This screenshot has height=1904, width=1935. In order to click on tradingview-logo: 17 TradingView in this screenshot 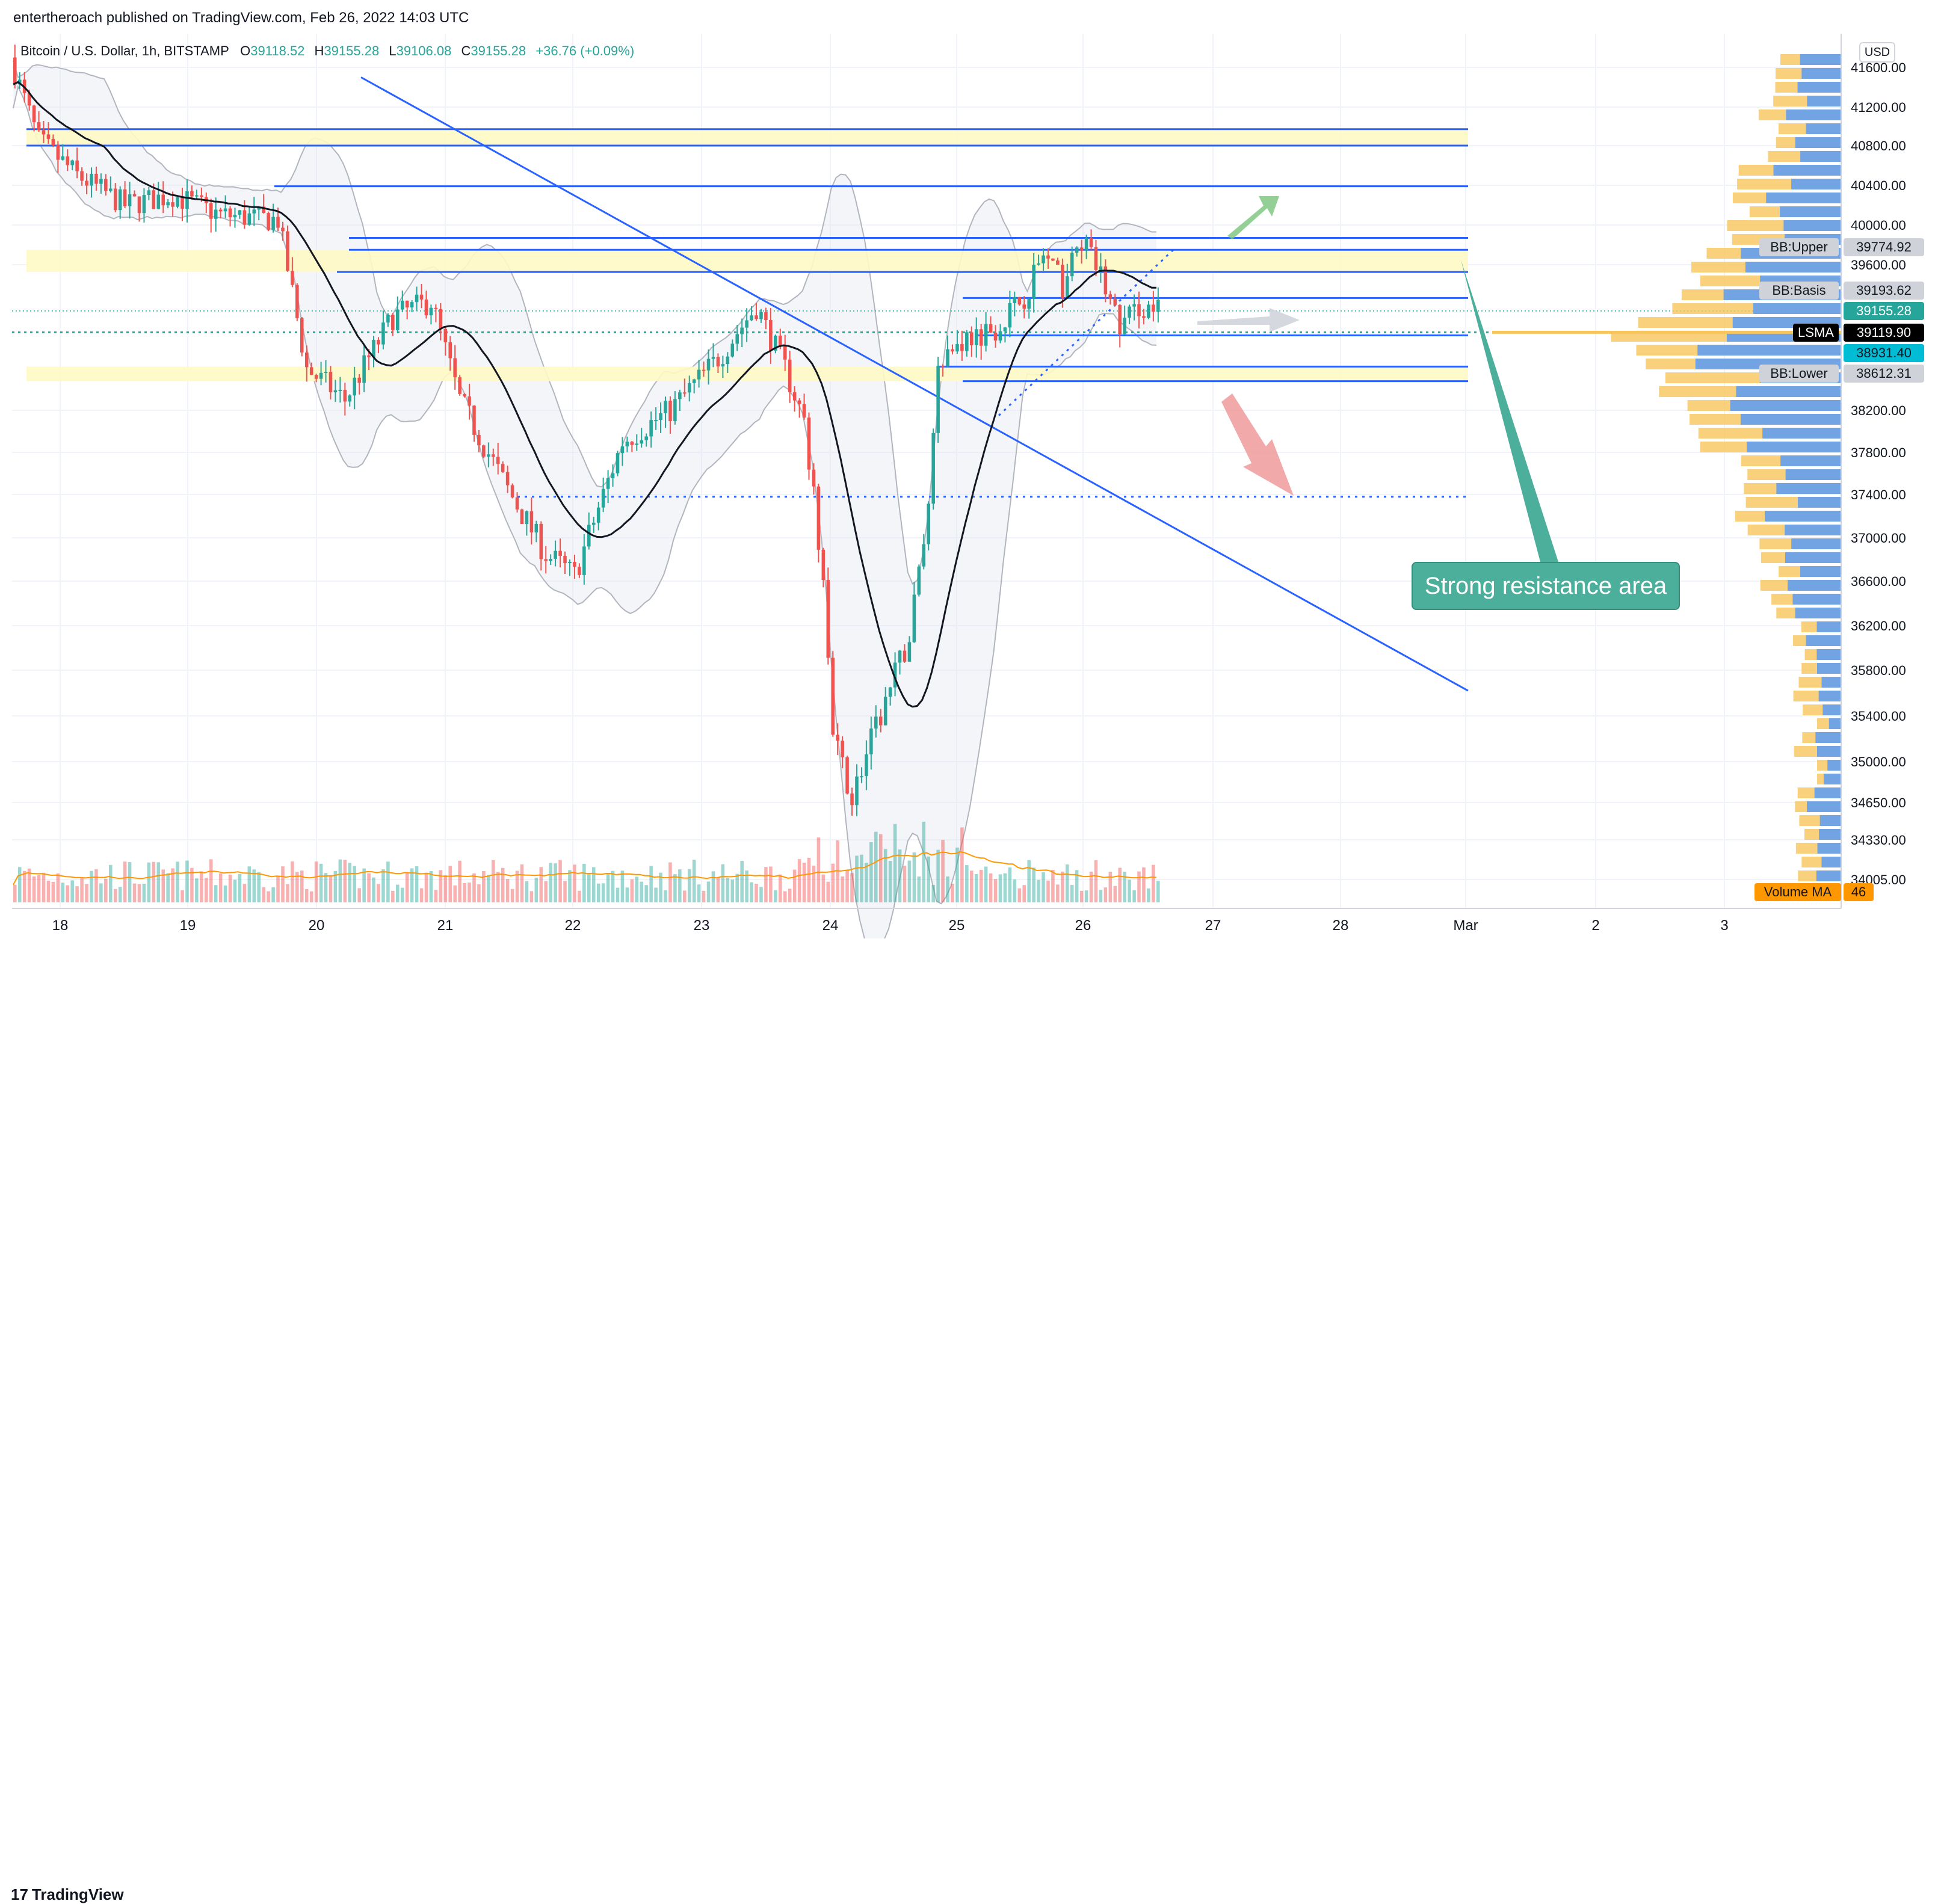, I will do `click(67, 1895)`.